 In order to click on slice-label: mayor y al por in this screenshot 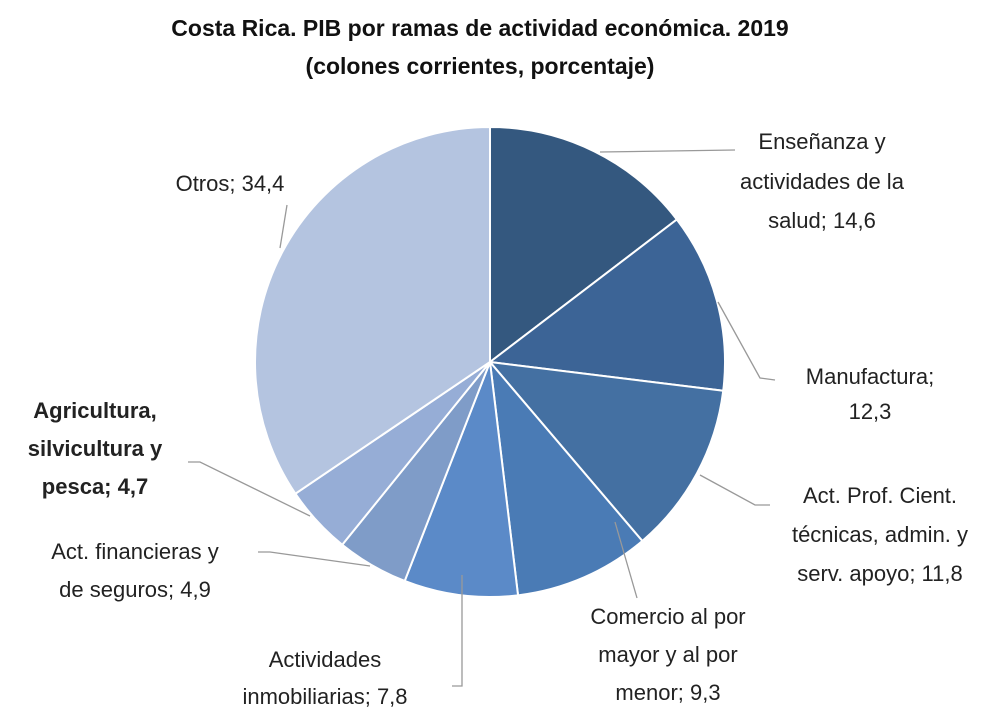, I will do `click(667, 654)`.